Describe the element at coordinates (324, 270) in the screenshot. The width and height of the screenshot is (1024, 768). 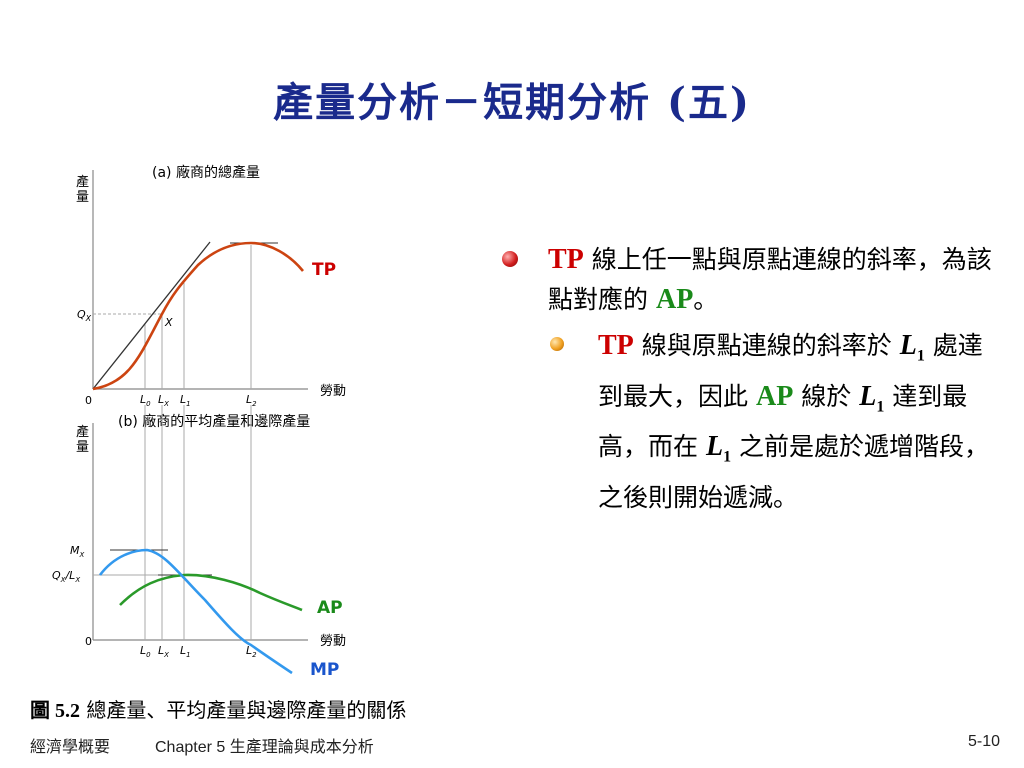
I see `tp-curve-label: TP` at that location.